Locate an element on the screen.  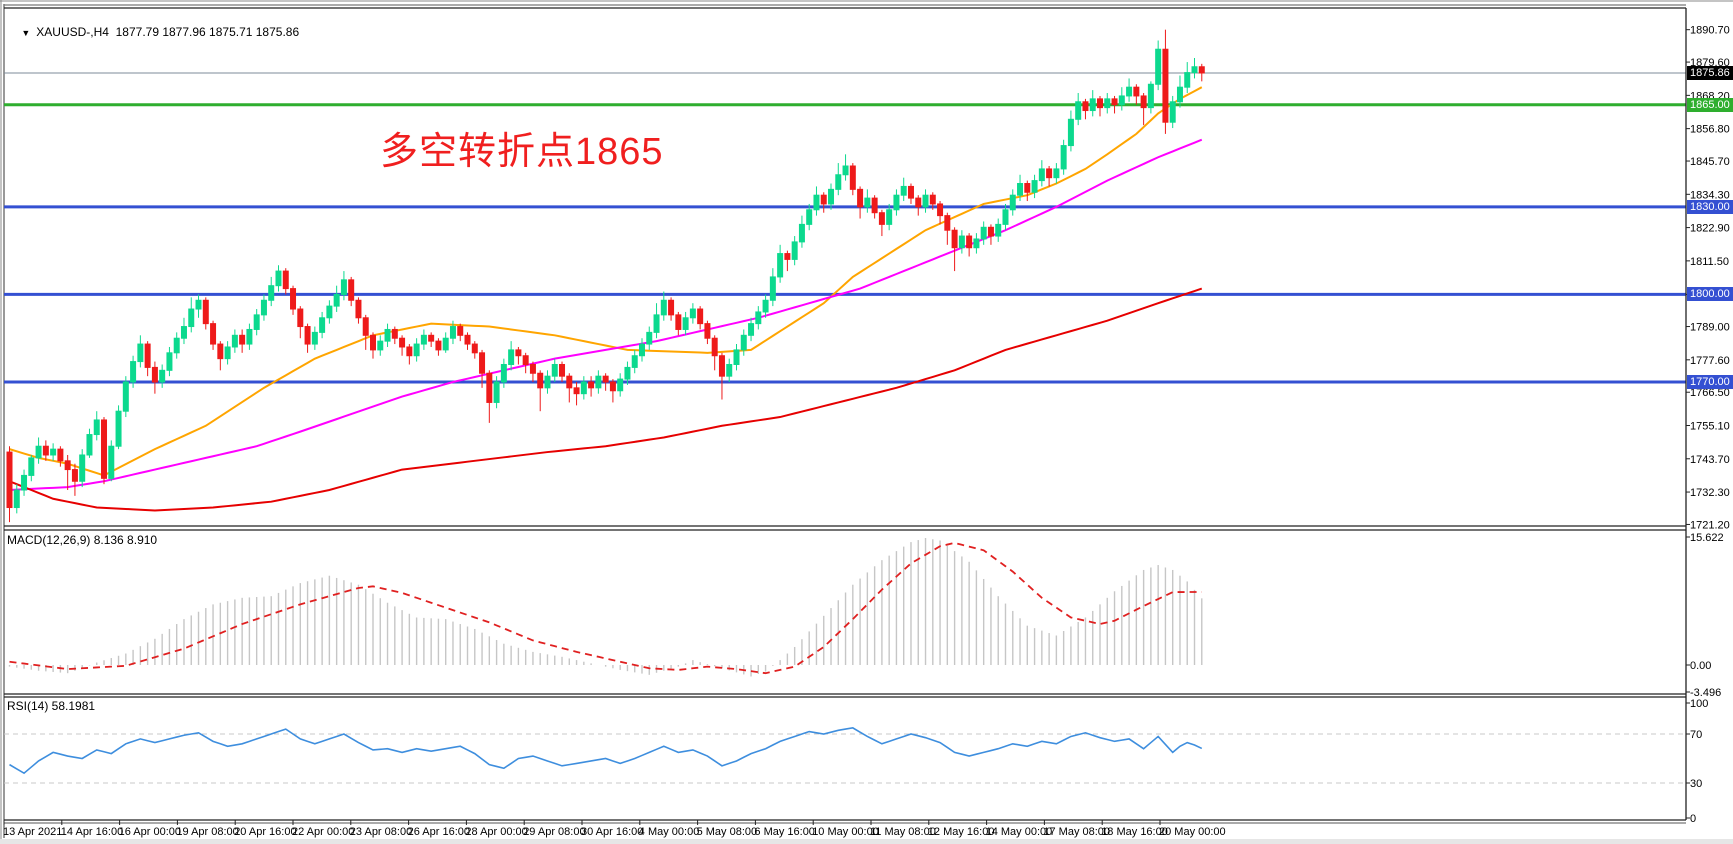
symbol-label: XAUUSD-,H4 is located at coordinates (72, 32).